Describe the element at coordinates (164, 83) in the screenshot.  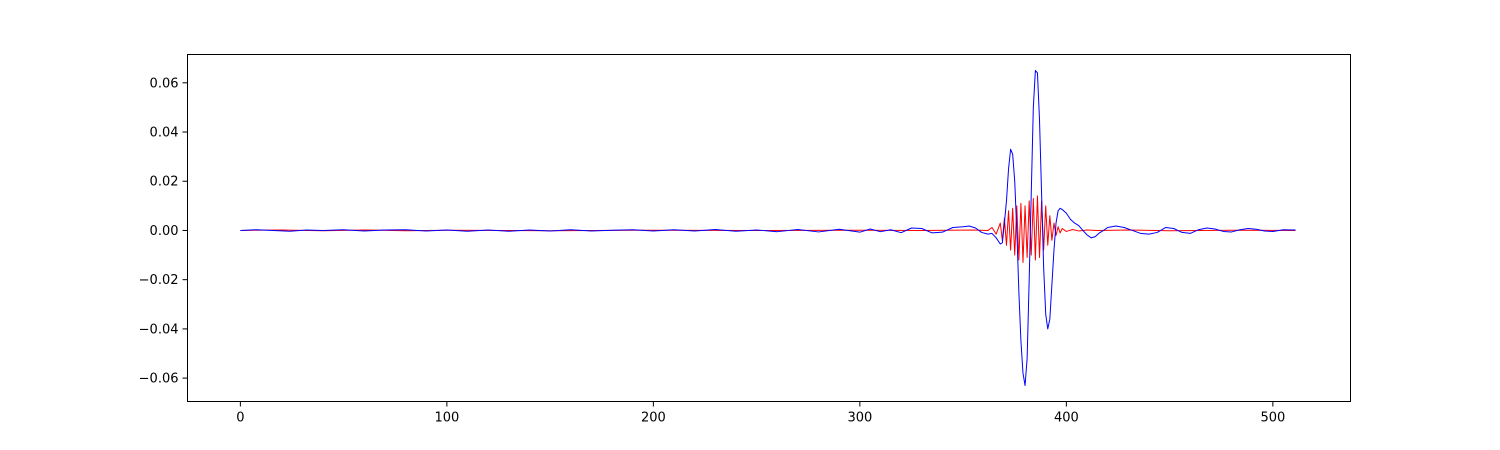
I see `y-tick-label: 0.06` at that location.